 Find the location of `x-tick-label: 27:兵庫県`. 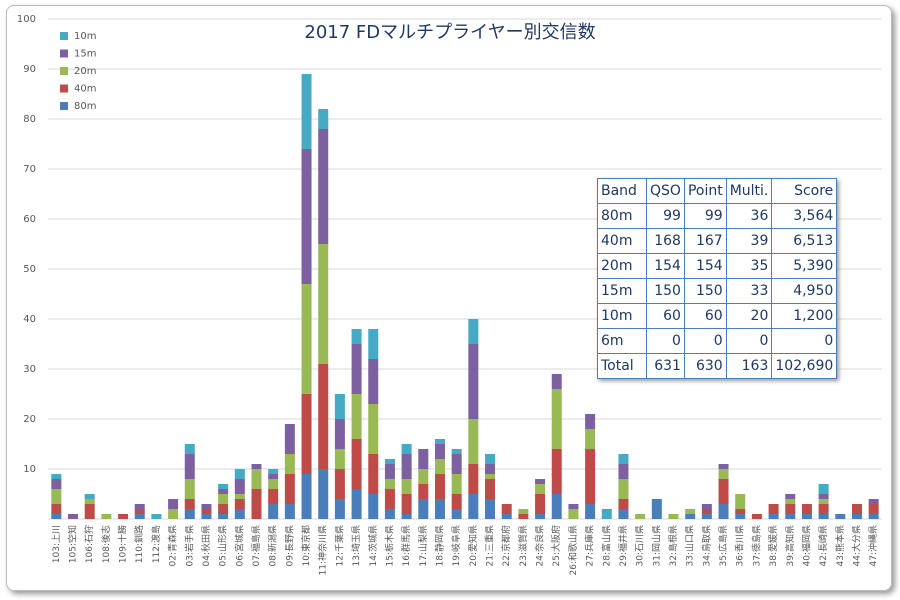

x-tick-label: 27:兵庫県 is located at coordinates (590, 546).